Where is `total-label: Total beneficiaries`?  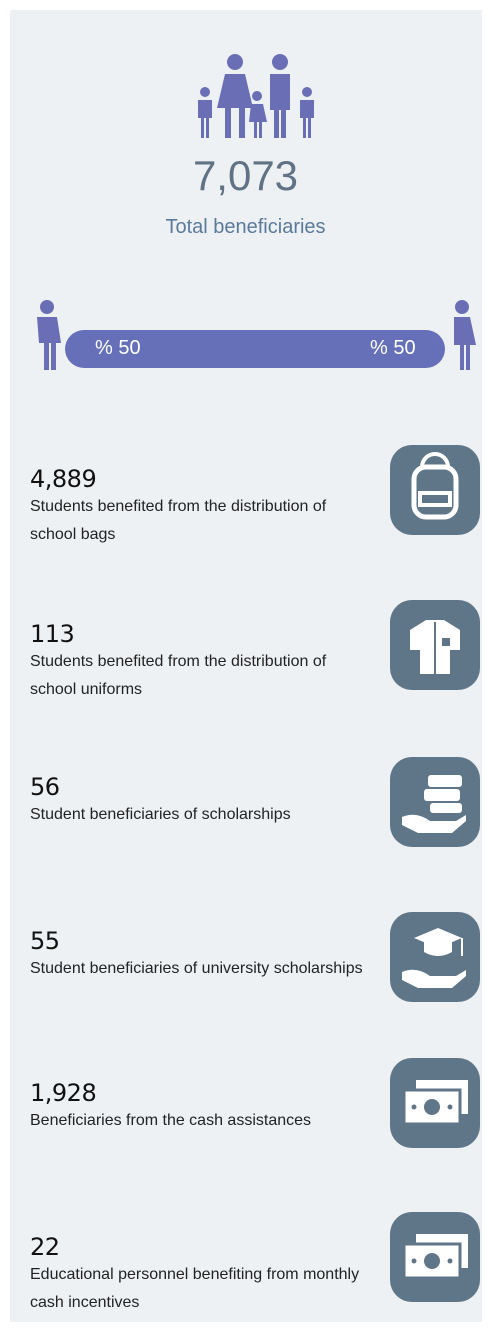
total-label: Total beneficiaries is located at coordinates (245, 227).